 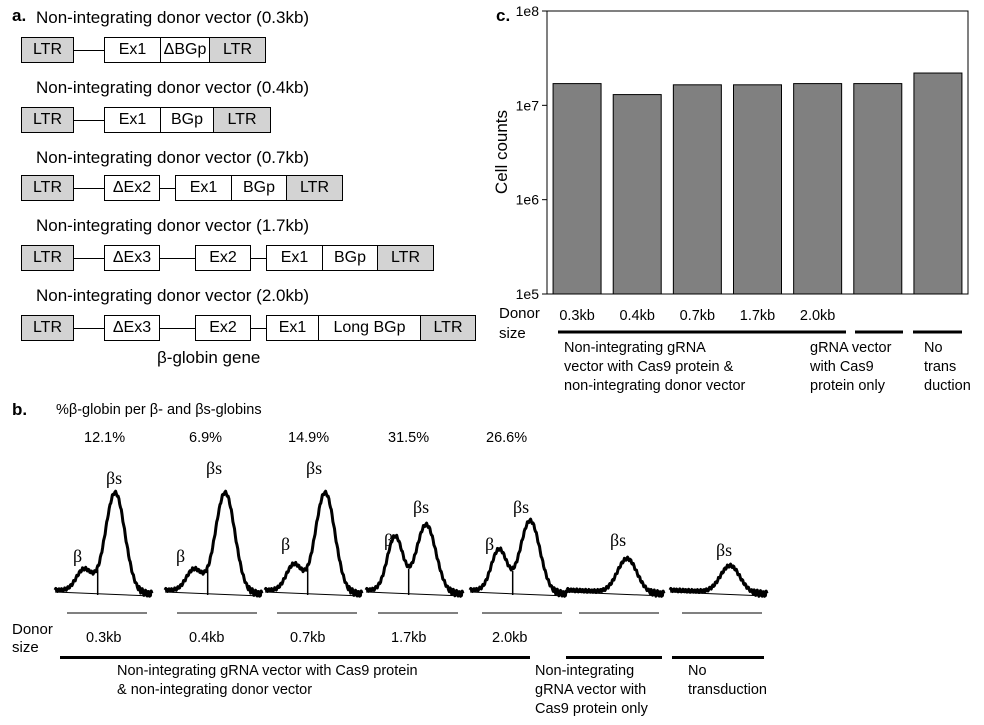 What do you see at coordinates (309, 438) in the screenshot?
I see `beta-percent-value: 14.9%` at bounding box center [309, 438].